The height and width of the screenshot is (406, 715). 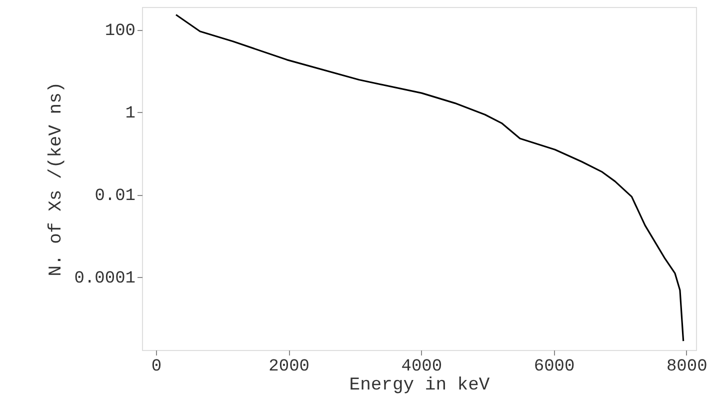 I want to click on x-tick-label: 8000, so click(x=687, y=367).